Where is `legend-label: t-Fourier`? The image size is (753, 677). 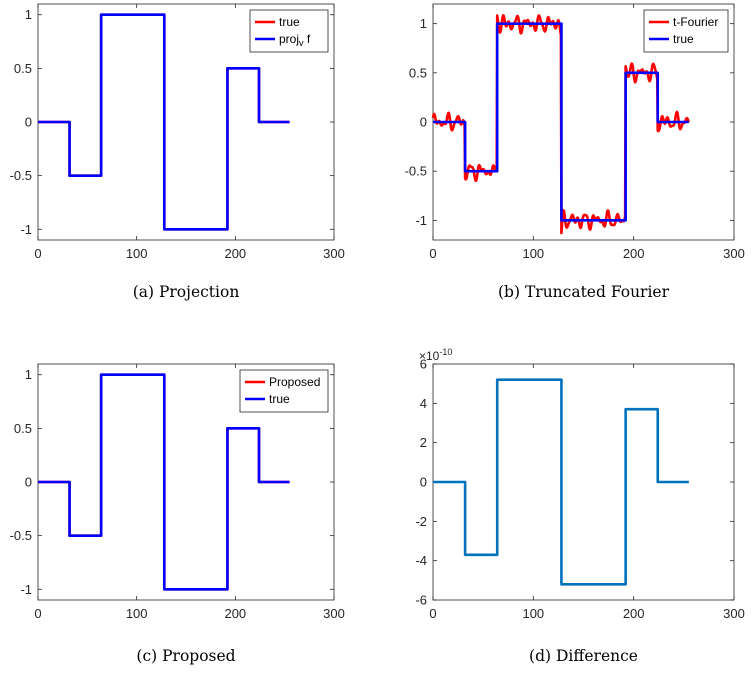
legend-label: t-Fourier is located at coordinates (695, 22).